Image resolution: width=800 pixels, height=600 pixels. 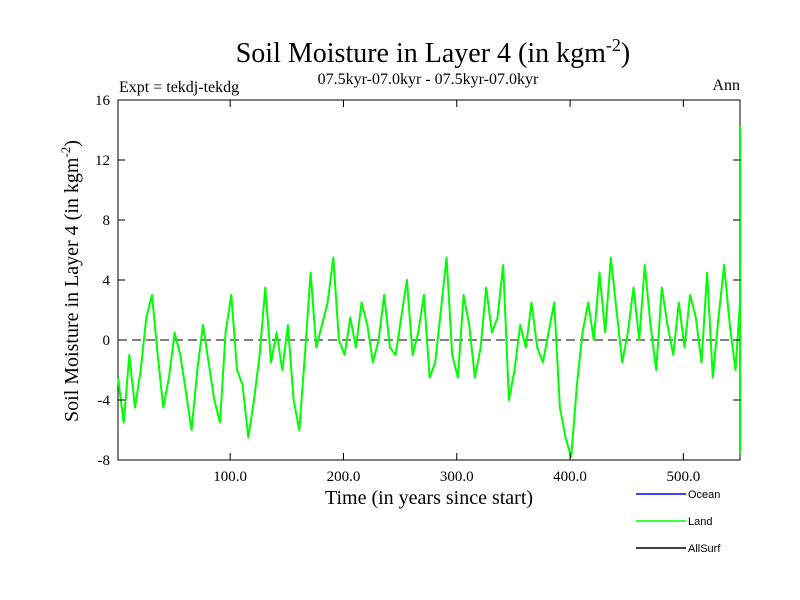 What do you see at coordinates (104, 401) in the screenshot?
I see `y-tick-label: -4` at bounding box center [104, 401].